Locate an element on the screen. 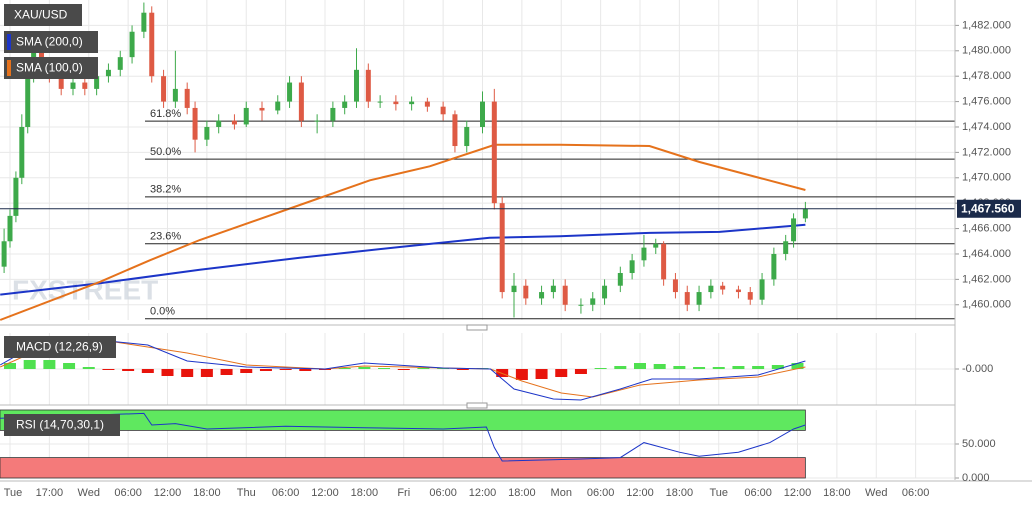 This screenshot has width=1032, height=505. y-tick-label: 1,464.000 is located at coordinates (986, 254).